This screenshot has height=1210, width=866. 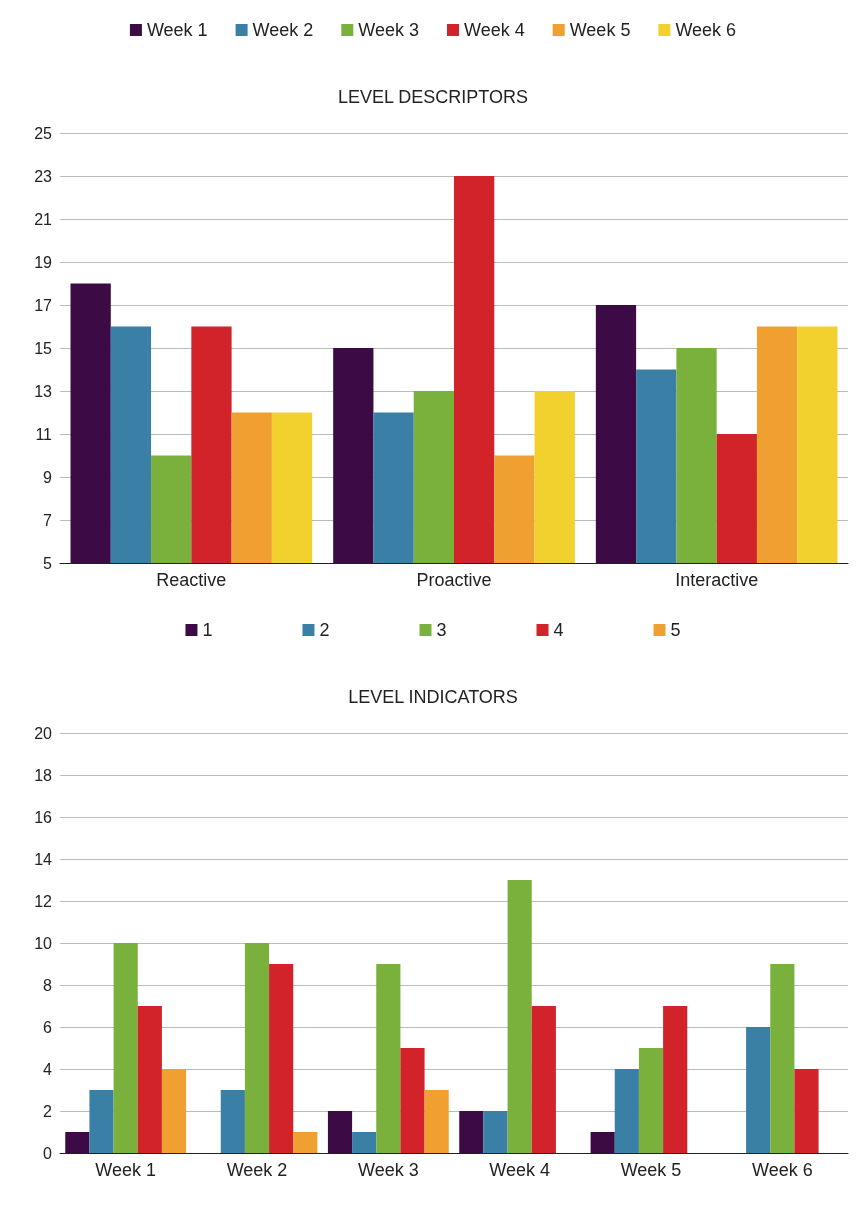 What do you see at coordinates (48, 1111) in the screenshot?
I see `y-tick-label: 2` at bounding box center [48, 1111].